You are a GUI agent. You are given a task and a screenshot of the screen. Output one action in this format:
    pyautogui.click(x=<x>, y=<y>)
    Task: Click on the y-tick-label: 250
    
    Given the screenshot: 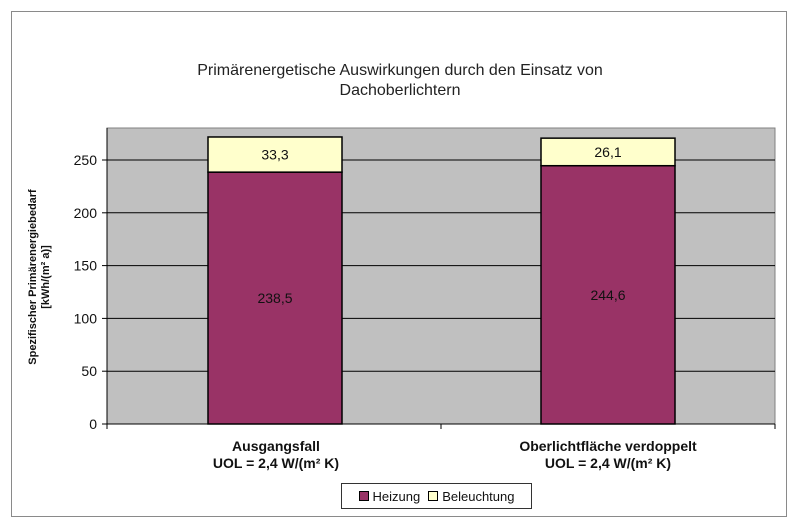 What is the action you would take?
    pyautogui.click(x=86, y=160)
    